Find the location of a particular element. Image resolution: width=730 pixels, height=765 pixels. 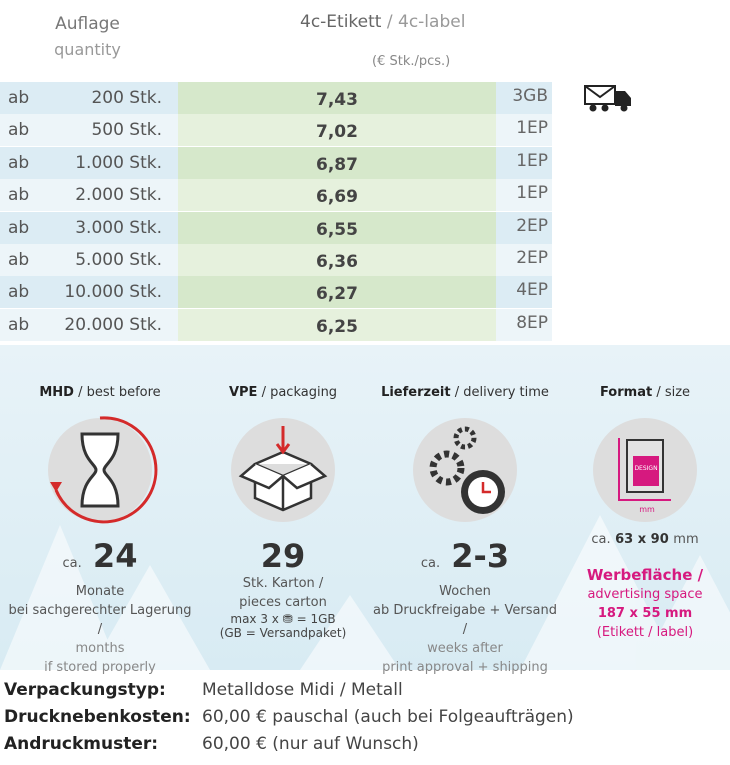

unit: (€ Stk./pcs.) is located at coordinates (411, 61).